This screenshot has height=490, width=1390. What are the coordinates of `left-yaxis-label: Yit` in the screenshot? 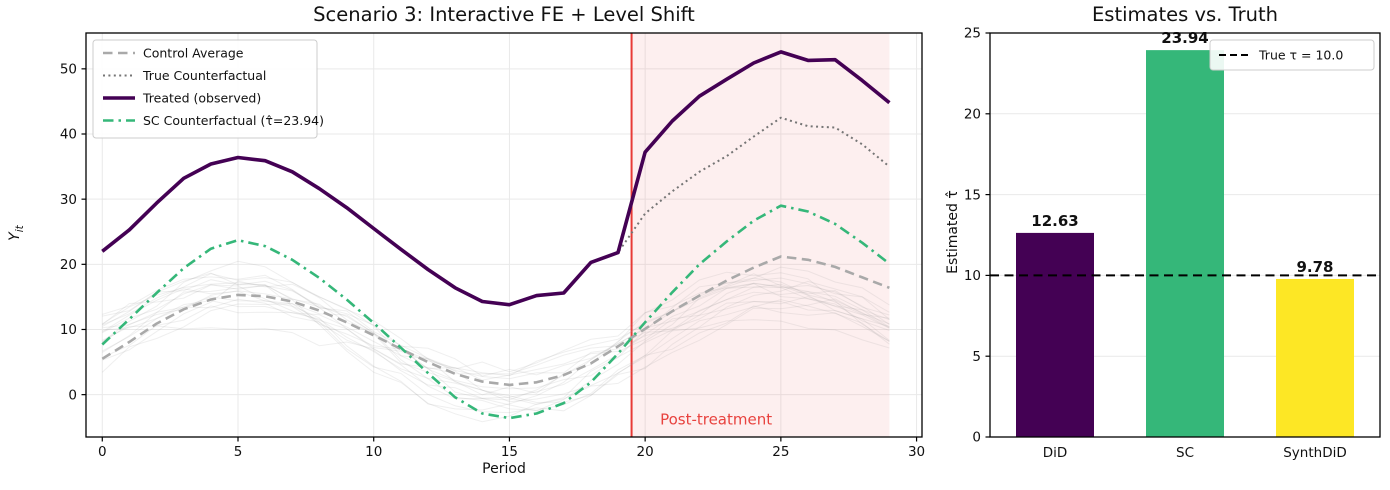 It's located at (16, 233).